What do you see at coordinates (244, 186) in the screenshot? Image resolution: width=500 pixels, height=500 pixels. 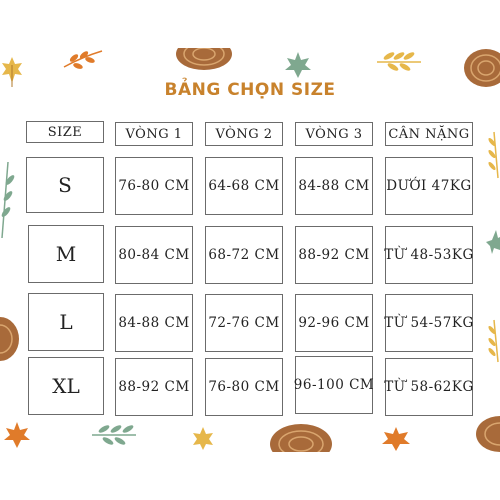 I see `vong-2-cell: 64-68 CM` at bounding box center [244, 186].